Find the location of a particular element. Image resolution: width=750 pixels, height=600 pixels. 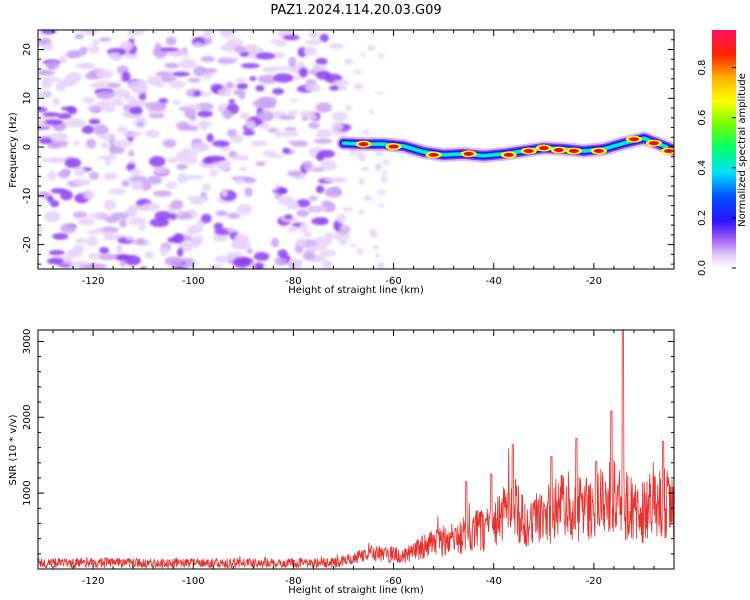

snr-y-tick-label: 3000 is located at coordinates (27, 341).